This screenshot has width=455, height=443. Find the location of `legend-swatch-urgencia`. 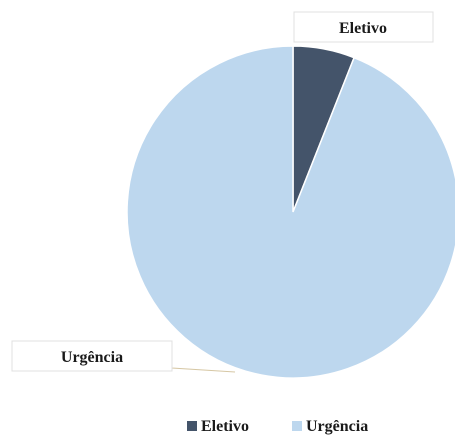

legend-swatch-urgencia is located at coordinates (297, 426).